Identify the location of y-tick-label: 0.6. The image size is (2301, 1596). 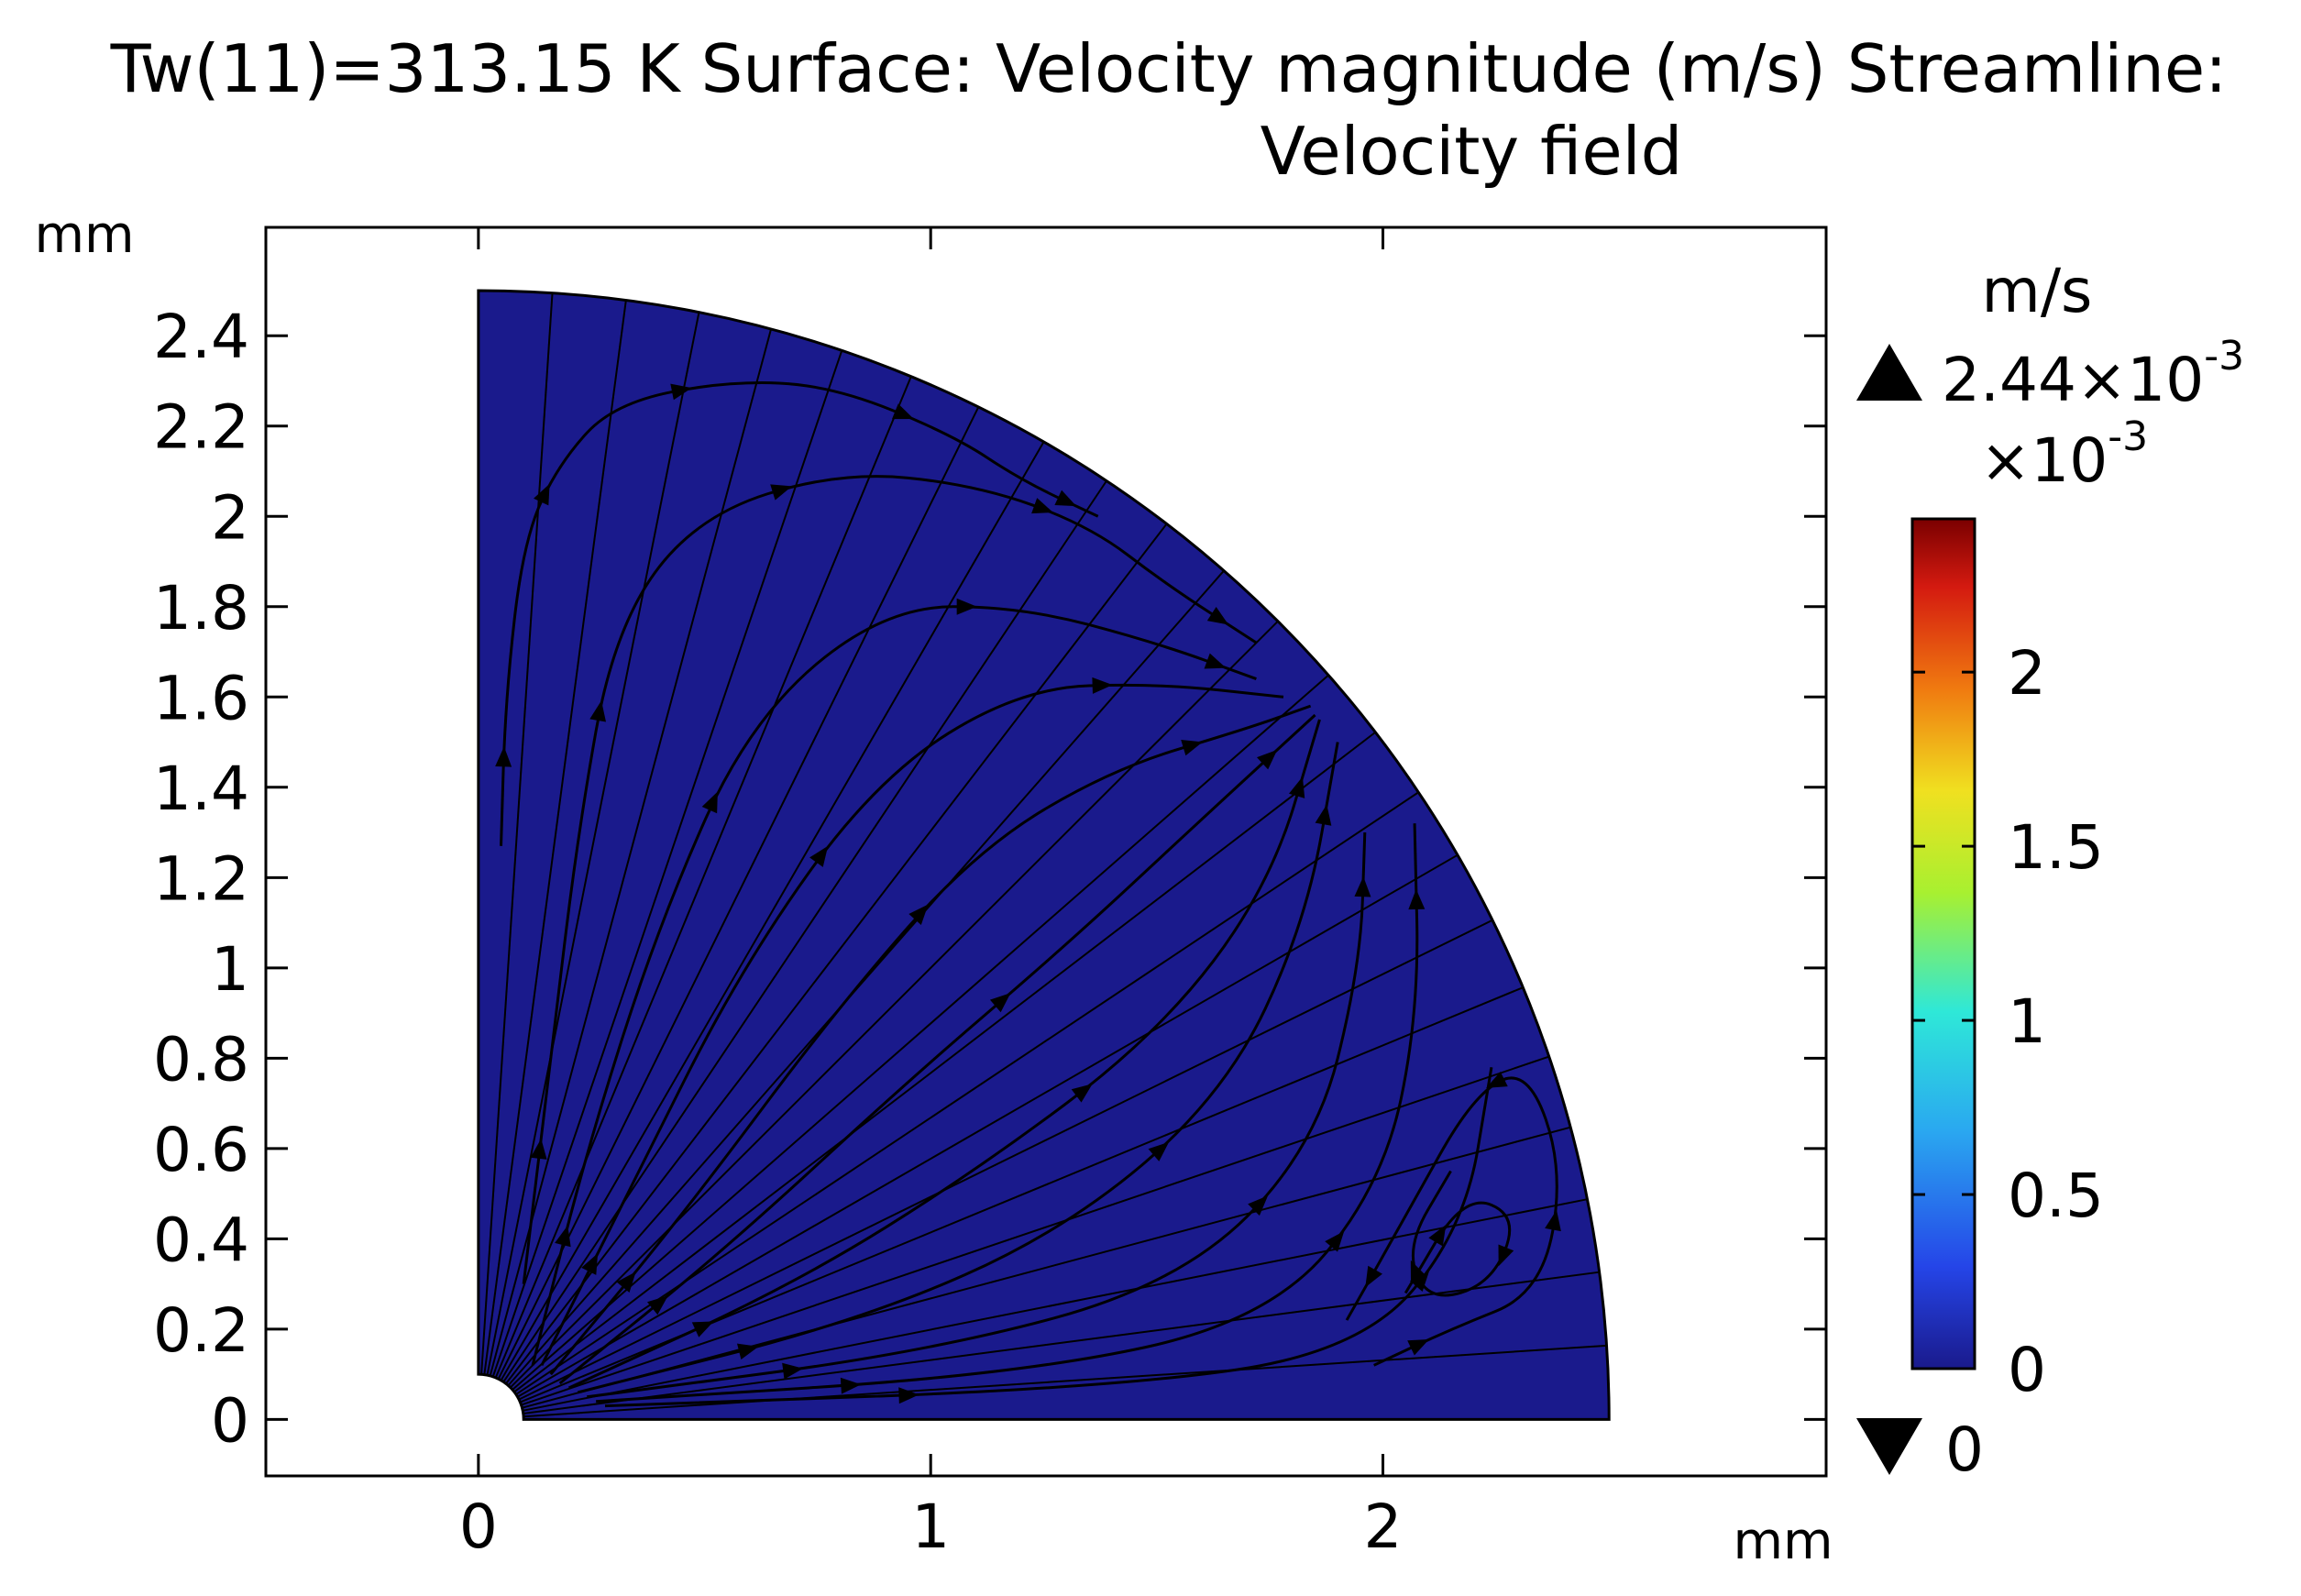
(201, 1150).